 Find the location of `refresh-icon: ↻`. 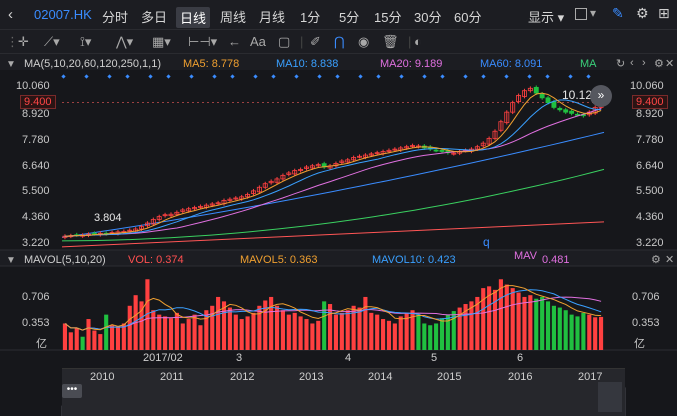

refresh-icon: ↻ is located at coordinates (621, 64).